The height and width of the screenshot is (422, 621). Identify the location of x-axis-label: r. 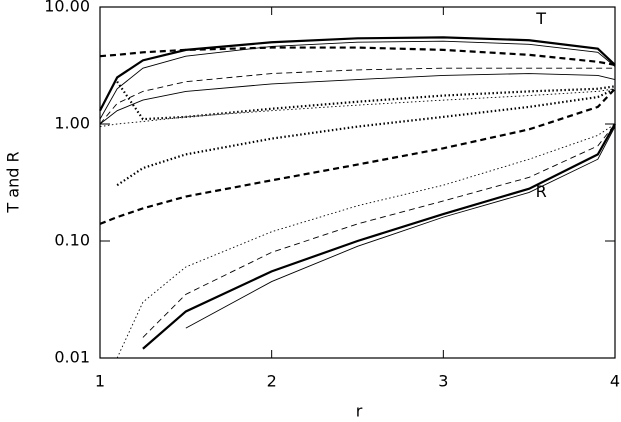
(359, 411).